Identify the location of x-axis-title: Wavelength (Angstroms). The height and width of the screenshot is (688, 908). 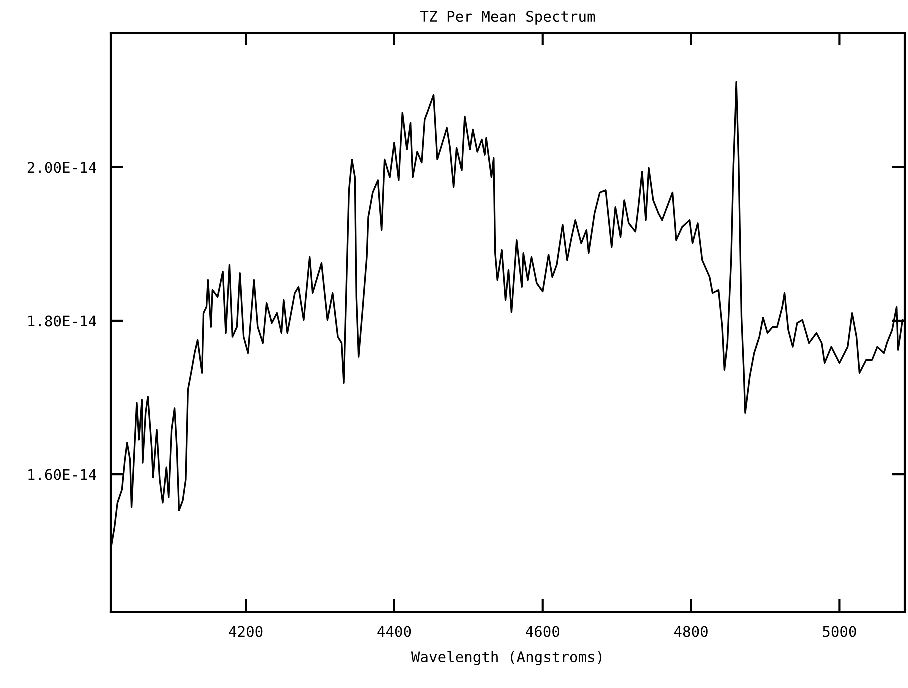
(506, 658).